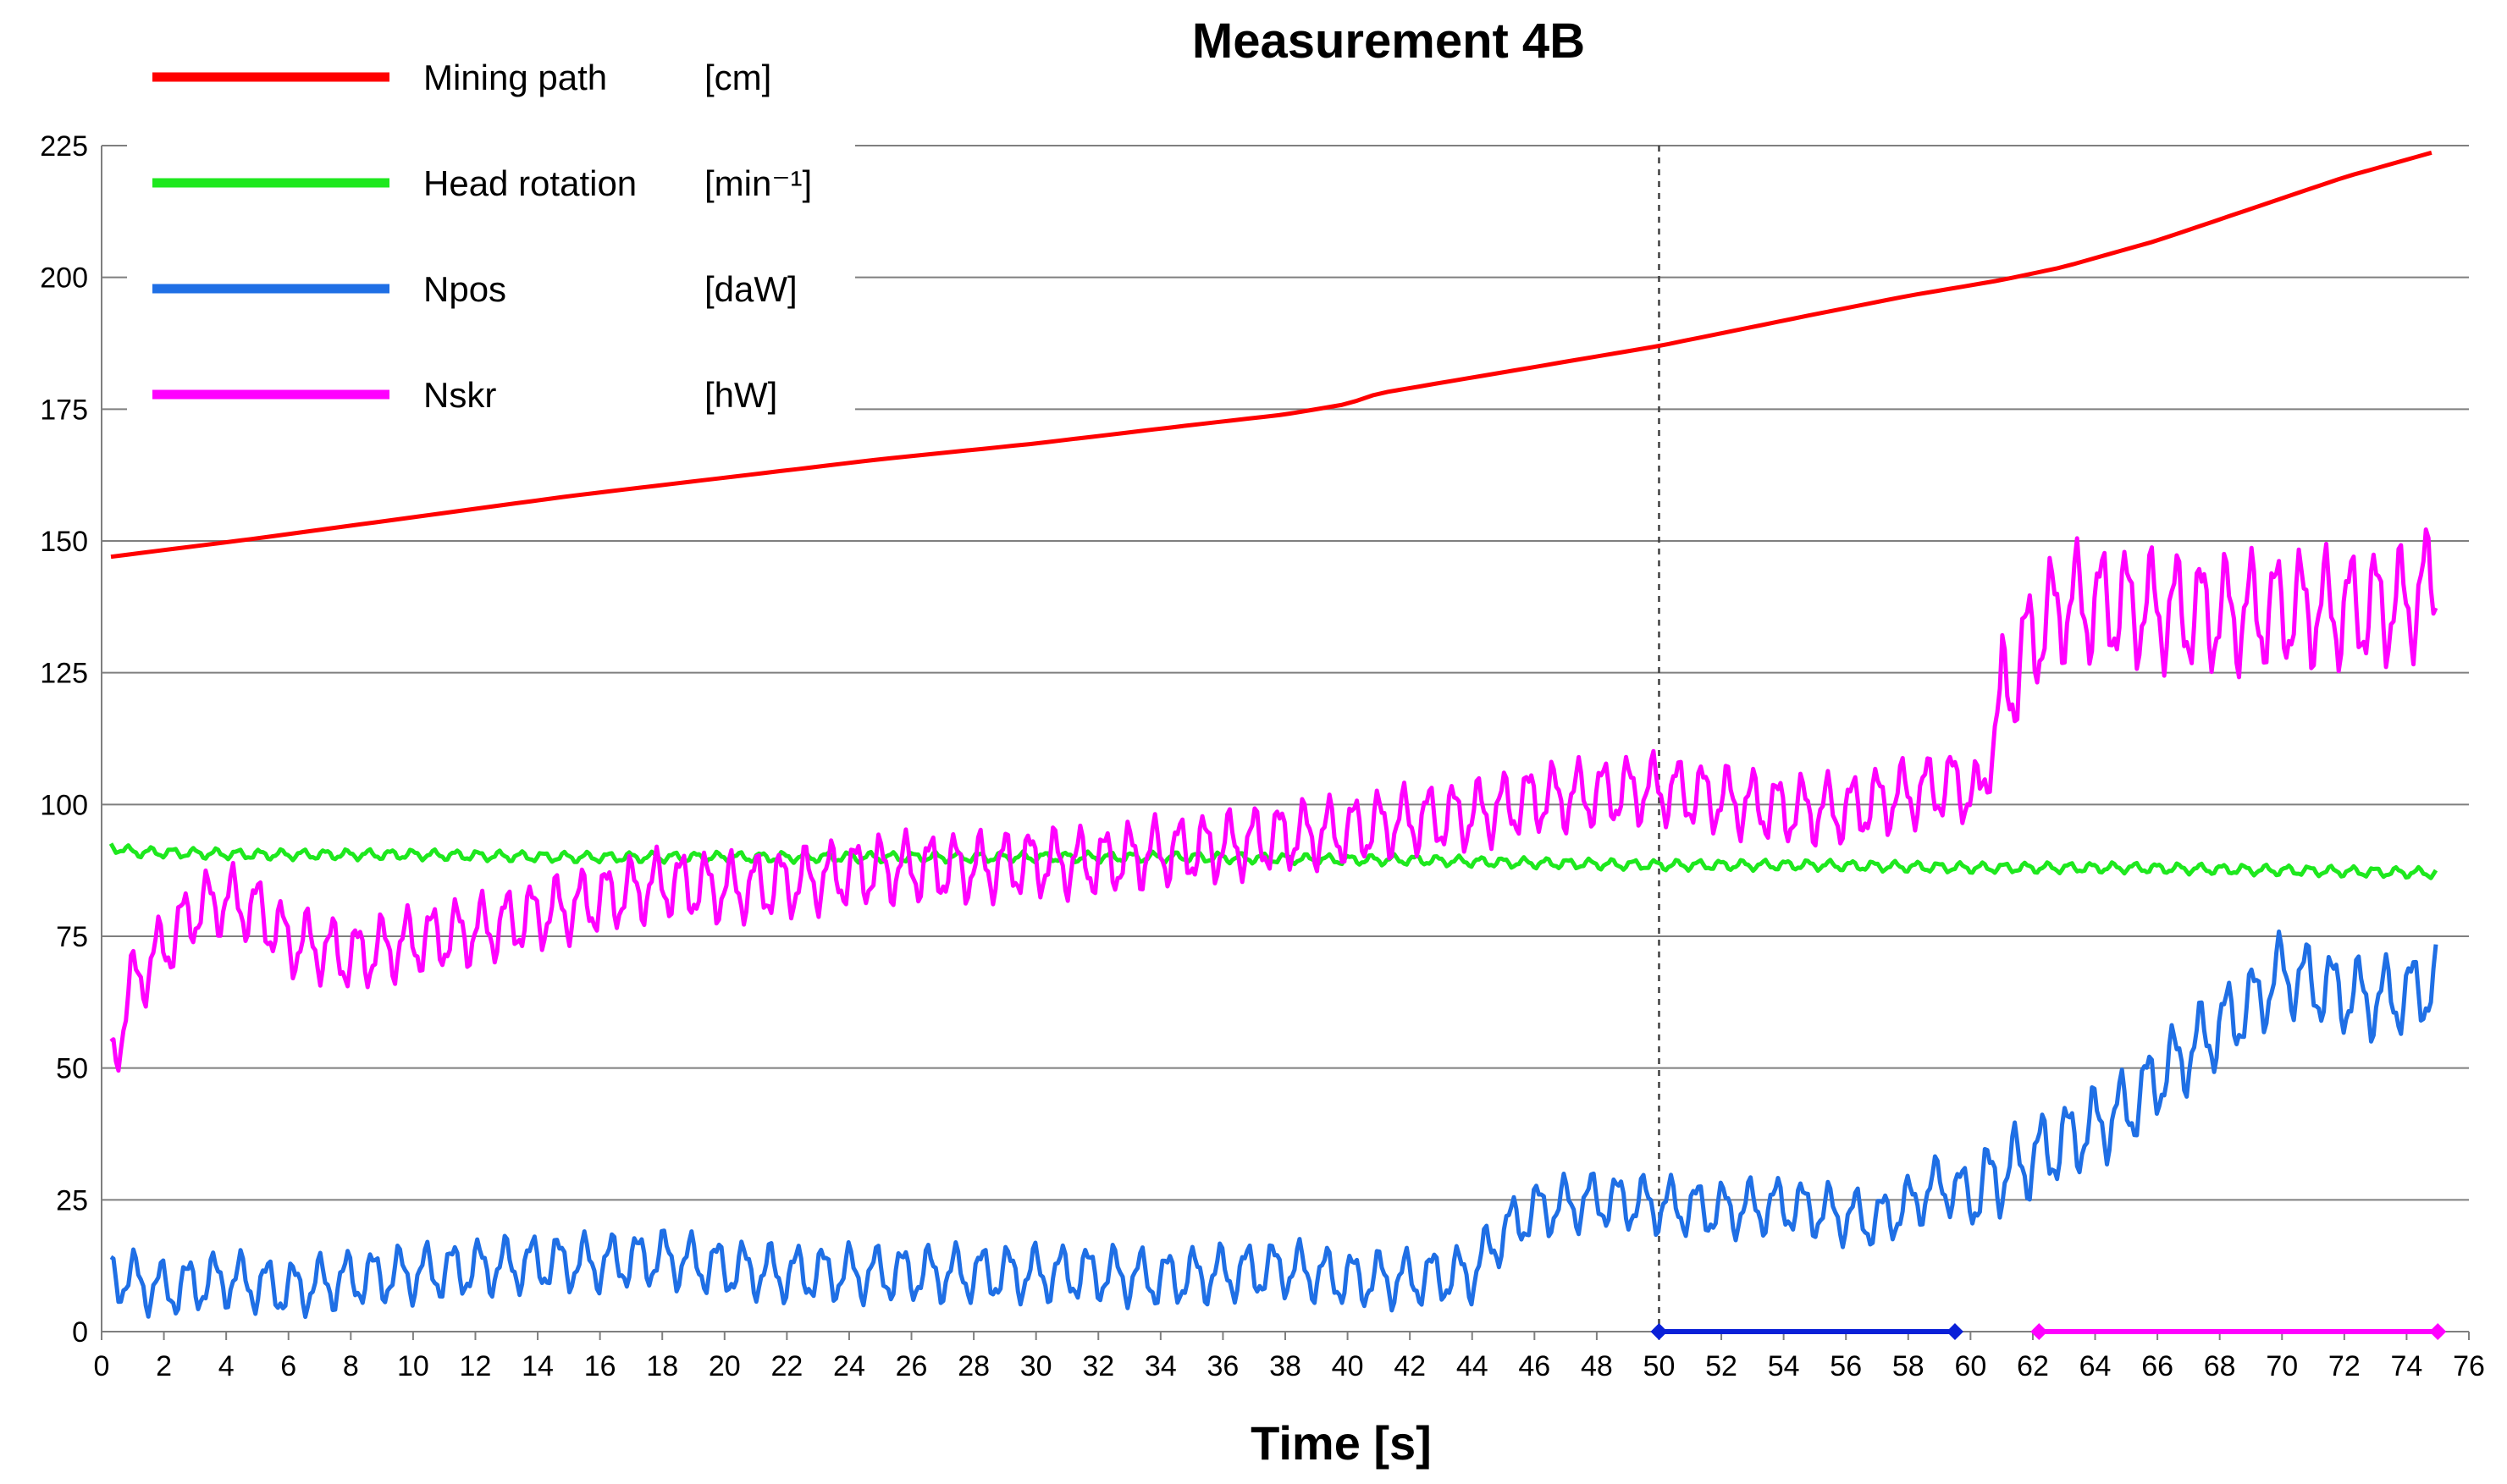 This screenshot has width=2507, height=1484. What do you see at coordinates (737, 77) in the screenshot?
I see `legend-unit-mining-path: [cm]` at bounding box center [737, 77].